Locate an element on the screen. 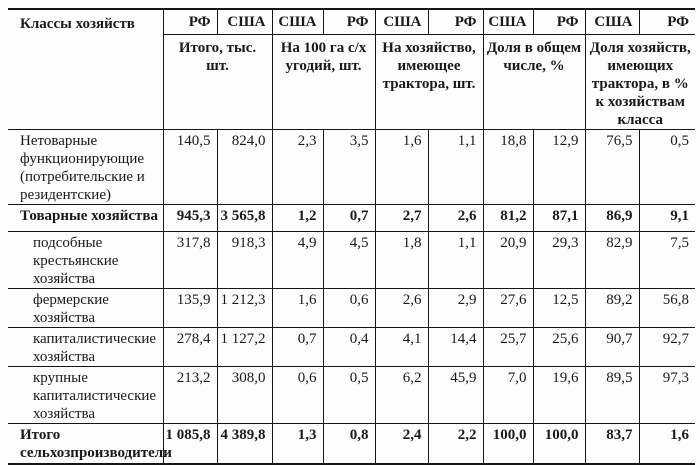 This screenshot has height=465, width=700. cell: 12,9 is located at coordinates (558, 166).